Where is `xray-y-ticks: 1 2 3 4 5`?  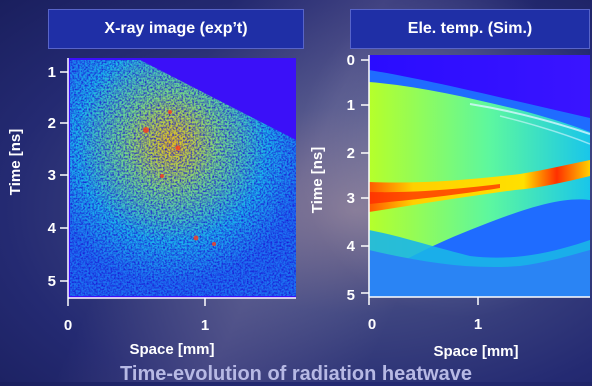 xray-y-ticks: 1 2 3 4 5 is located at coordinates (52, 177).